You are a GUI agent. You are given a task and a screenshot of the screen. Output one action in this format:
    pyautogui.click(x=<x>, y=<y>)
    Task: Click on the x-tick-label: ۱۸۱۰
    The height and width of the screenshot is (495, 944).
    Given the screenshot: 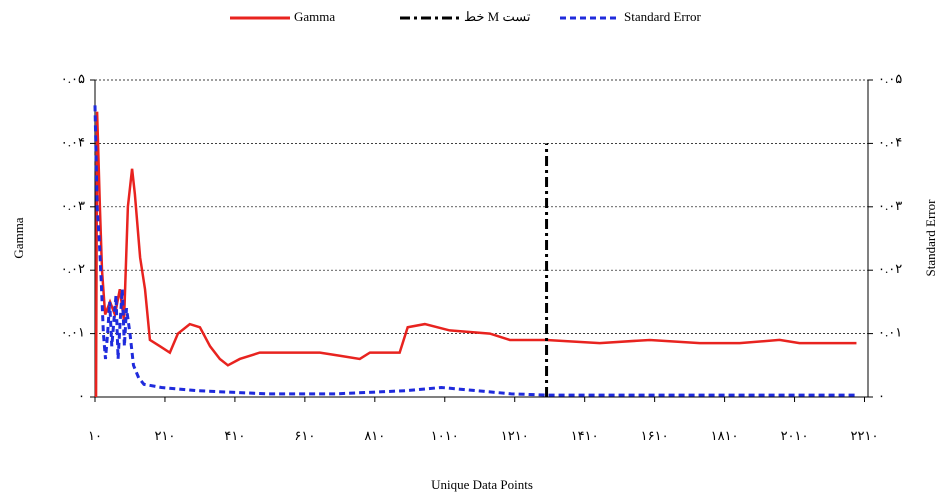 What is the action you would take?
    pyautogui.click(x=725, y=435)
    